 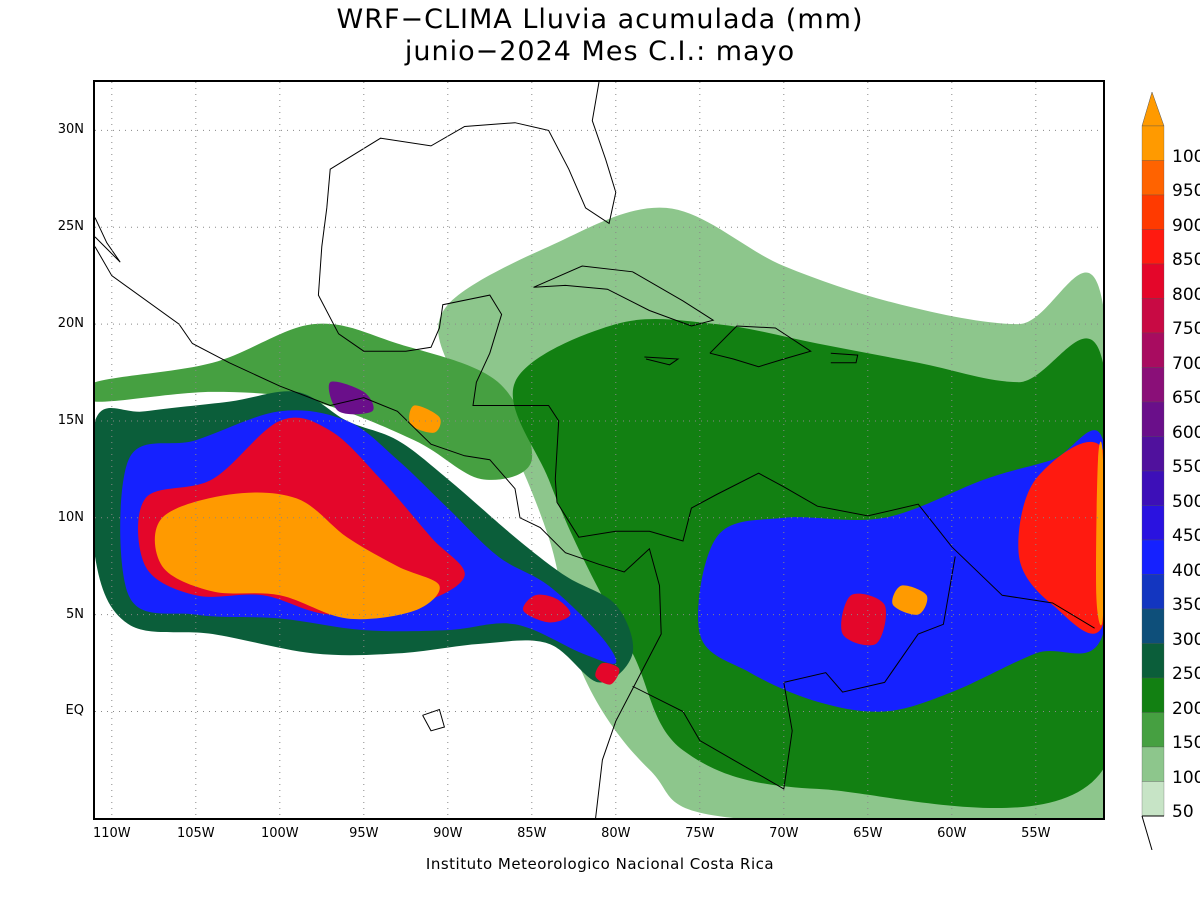 What do you see at coordinates (1186, 329) in the screenshot?
I see `colorbar-label: 750` at bounding box center [1186, 329].